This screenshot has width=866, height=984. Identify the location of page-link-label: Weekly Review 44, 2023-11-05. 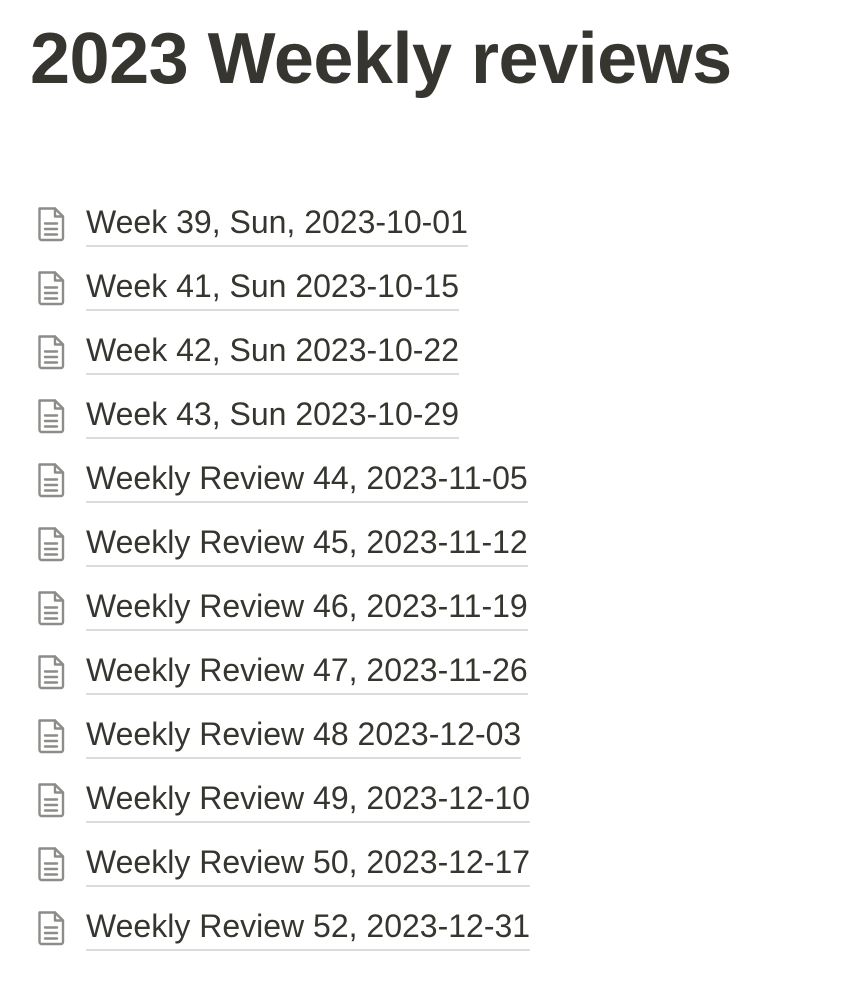
(307, 480).